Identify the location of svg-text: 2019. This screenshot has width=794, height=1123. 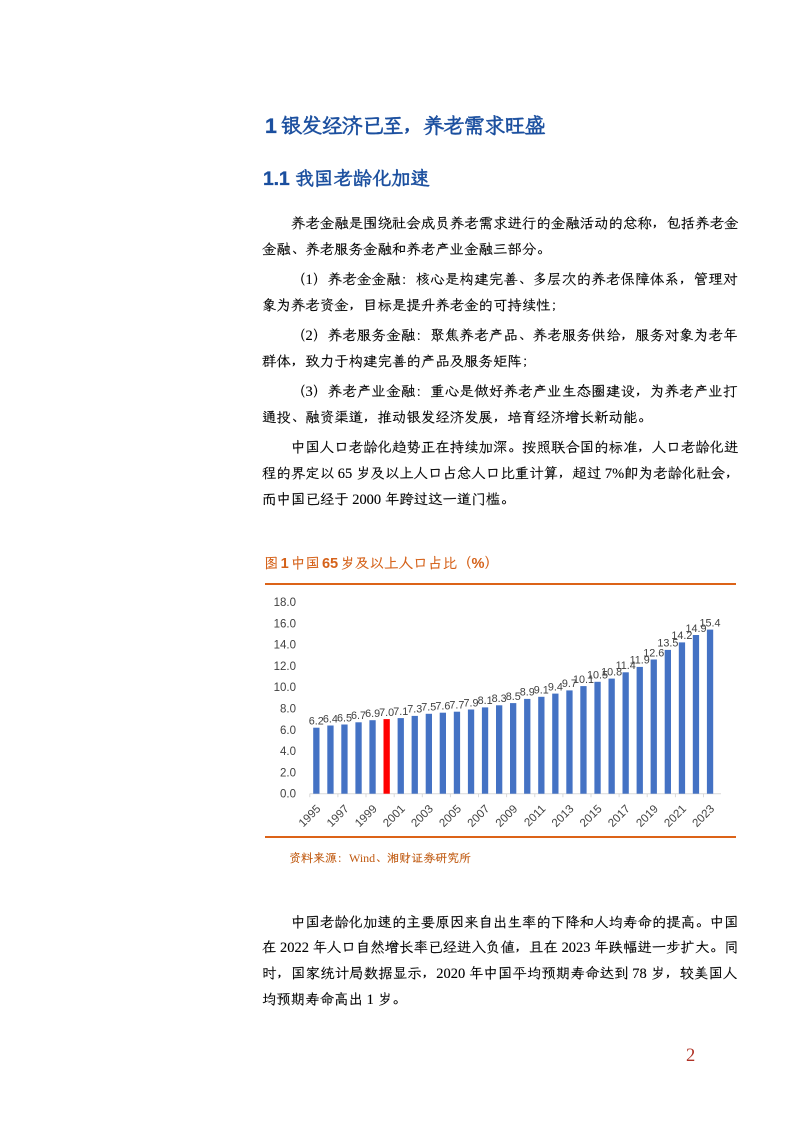
(647, 816).